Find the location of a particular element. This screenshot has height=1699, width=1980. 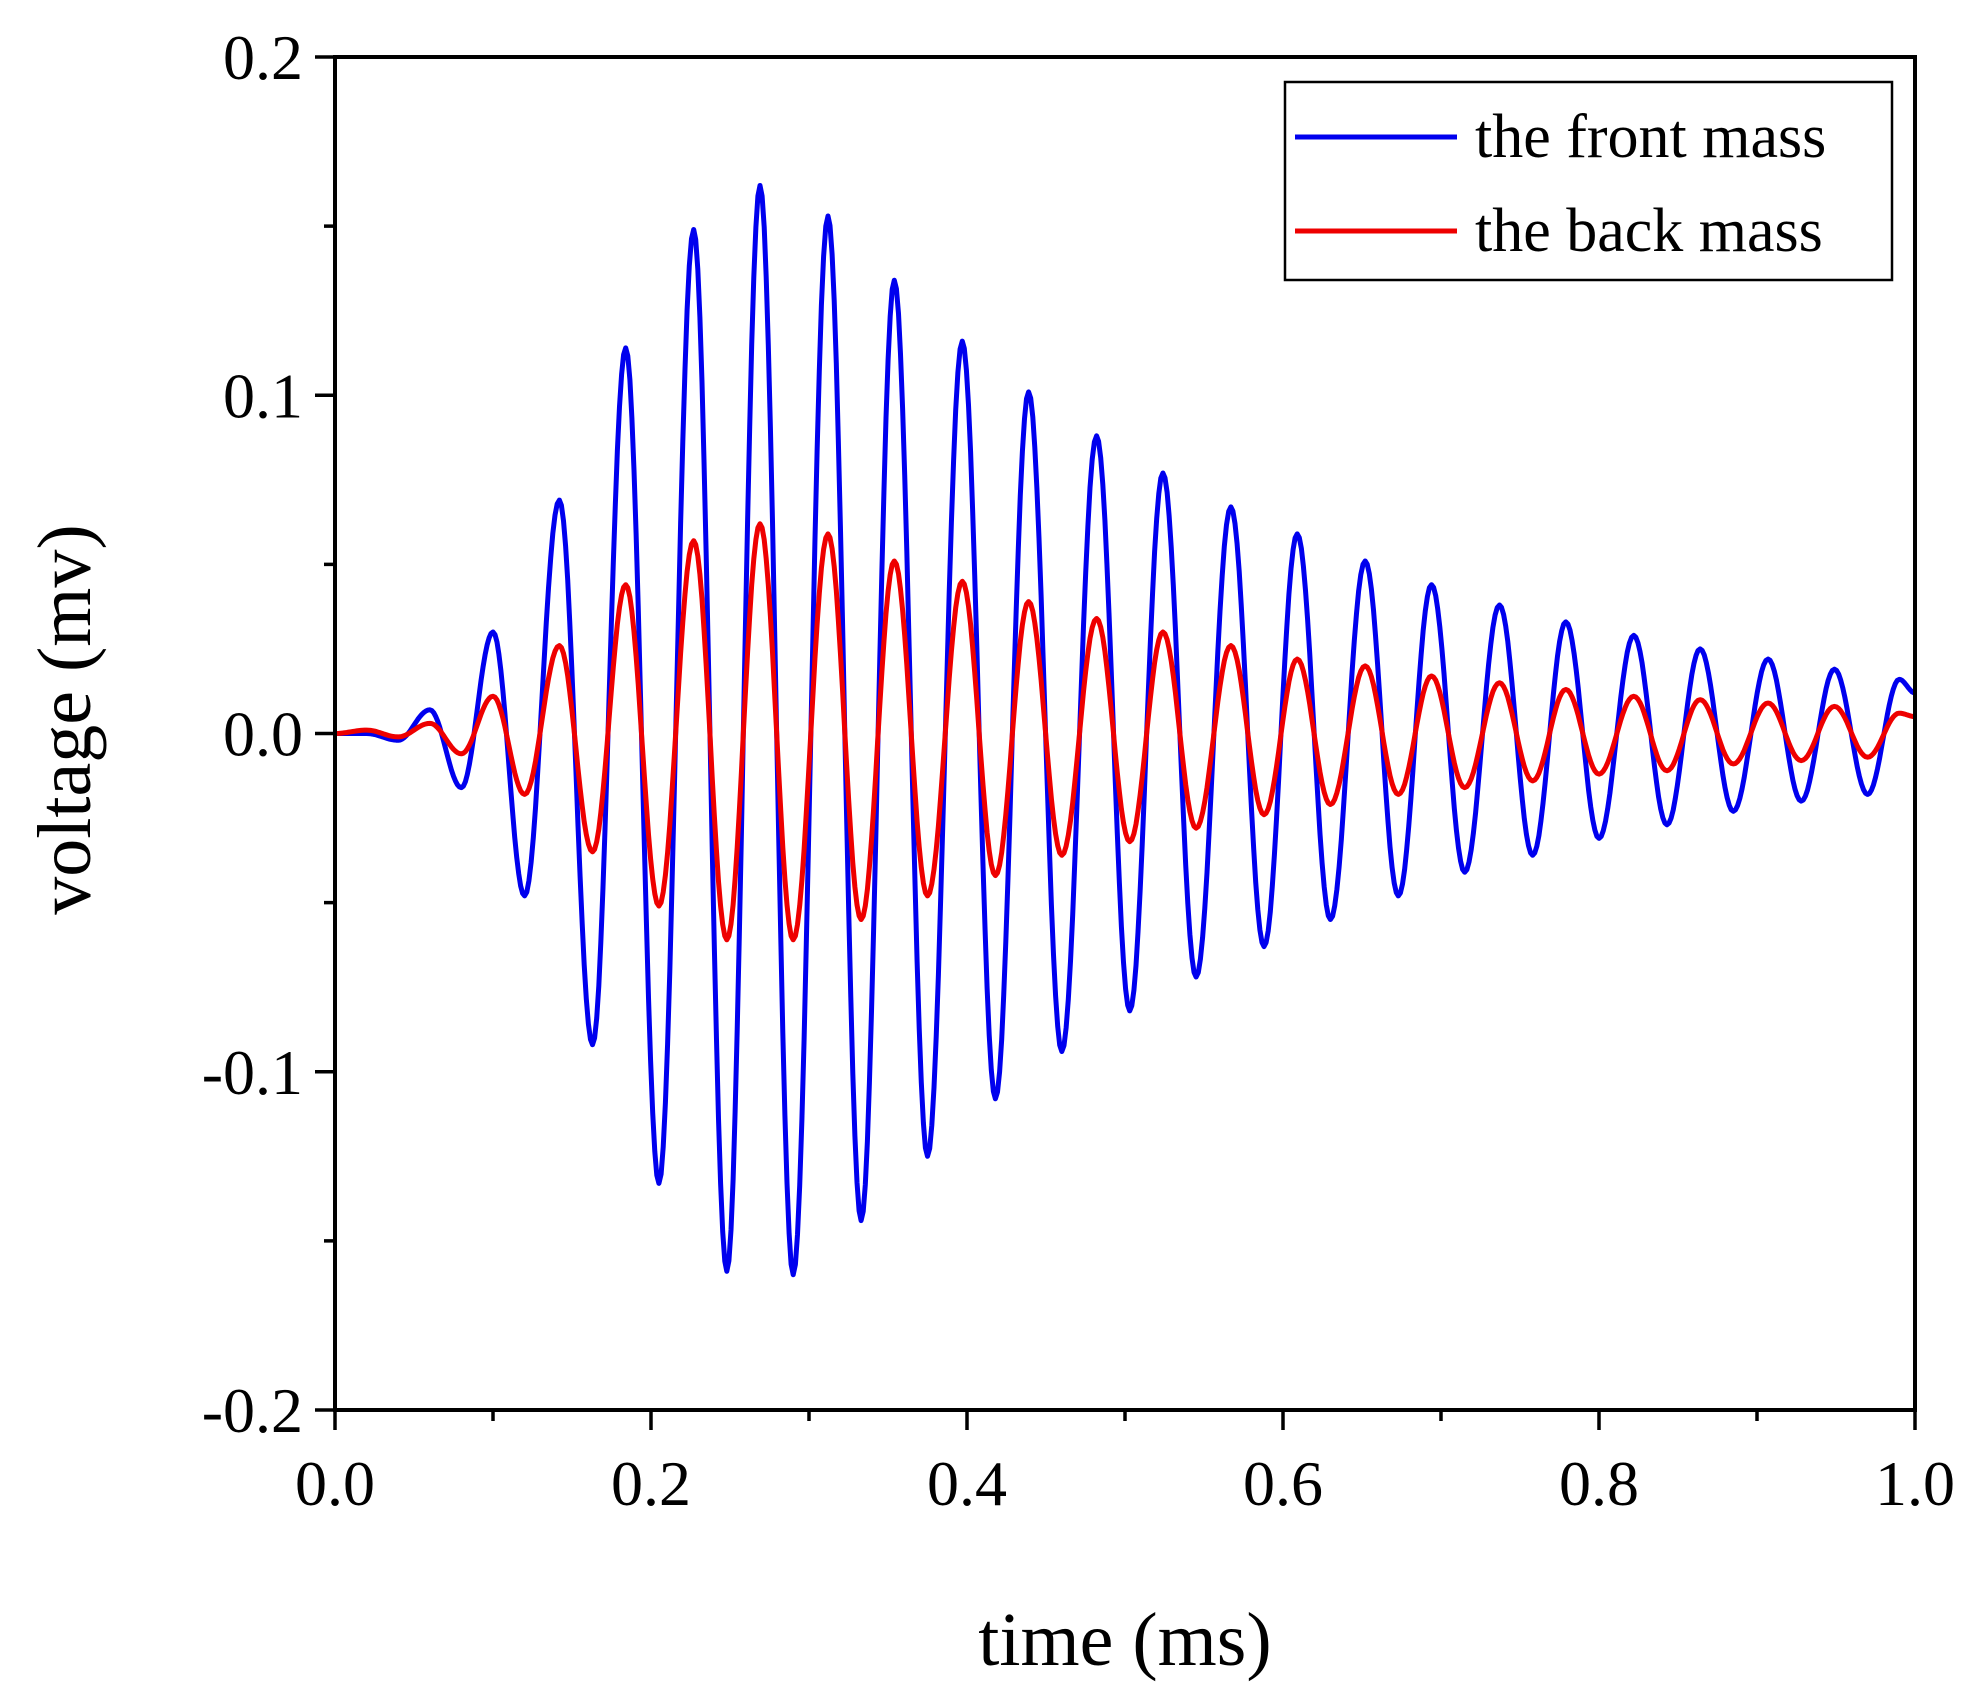

legend-label-front-mass: the front mass is located at coordinates (1650, 137).